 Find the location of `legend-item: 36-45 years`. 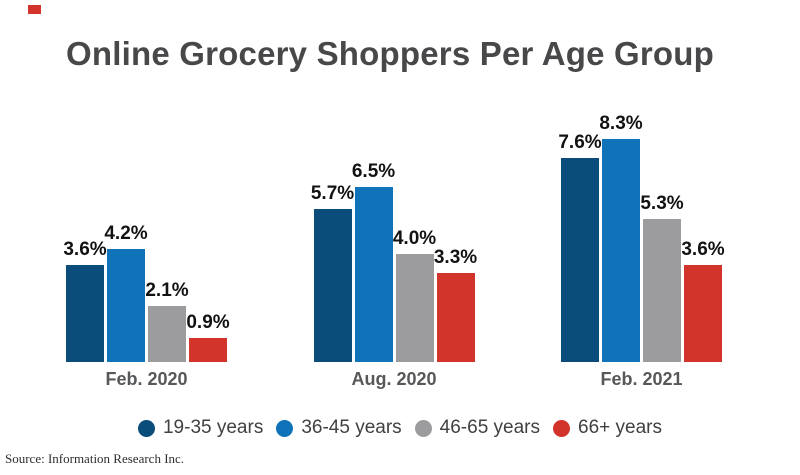

legend-item: 36-45 years is located at coordinates (339, 428).